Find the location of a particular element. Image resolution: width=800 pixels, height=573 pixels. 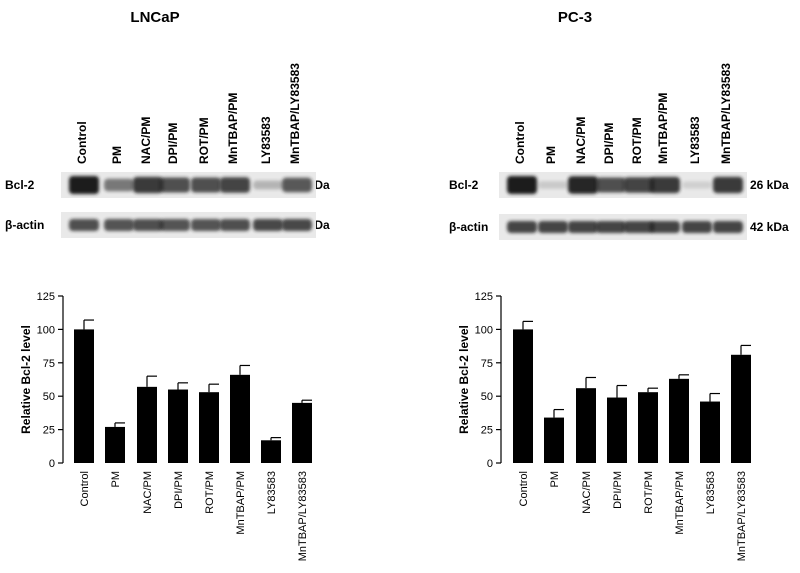

y-axis-label: Relative Bcl-2 level is located at coordinates (464, 379).